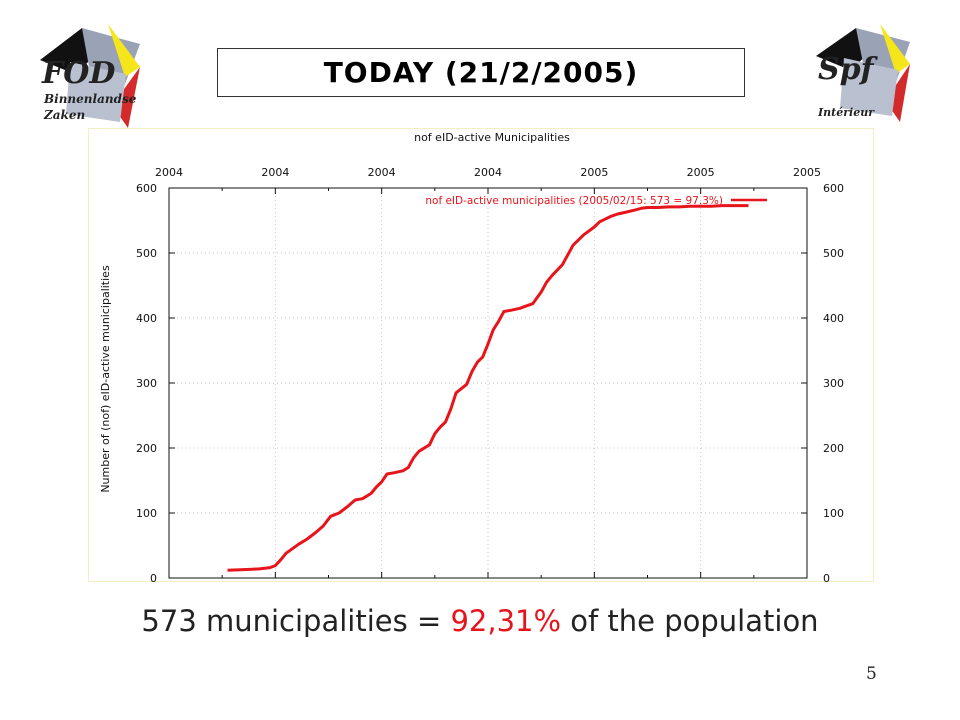  What do you see at coordinates (871, 674) in the screenshot?
I see `page-number: 5` at bounding box center [871, 674].